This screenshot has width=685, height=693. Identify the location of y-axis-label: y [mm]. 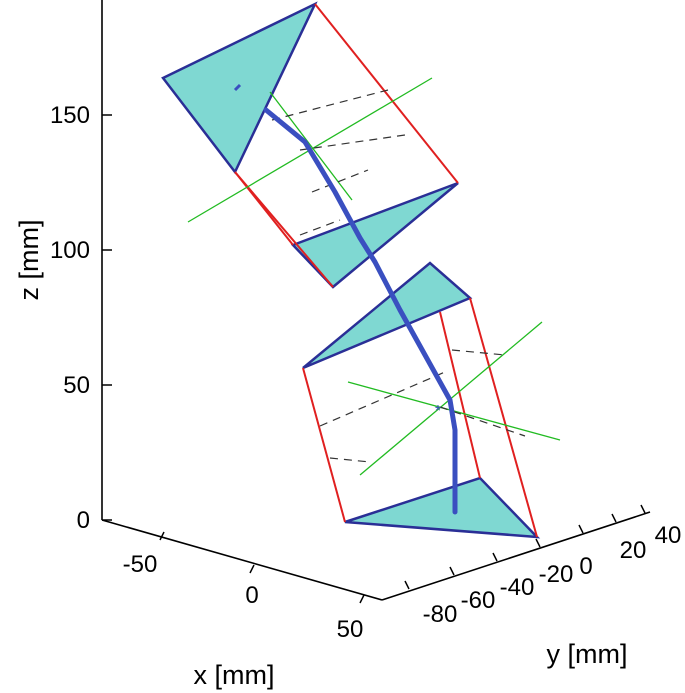
(587, 654).